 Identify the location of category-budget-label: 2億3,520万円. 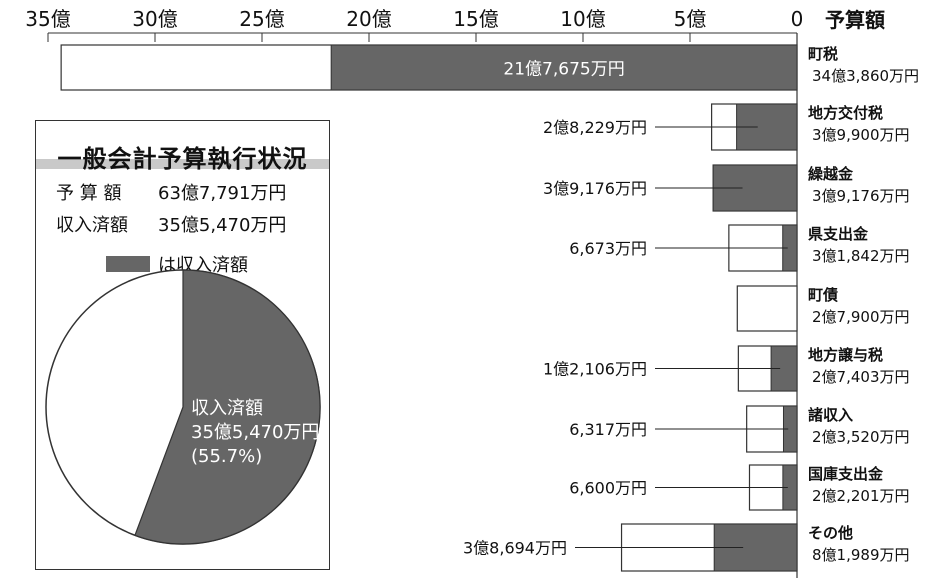
(861, 437).